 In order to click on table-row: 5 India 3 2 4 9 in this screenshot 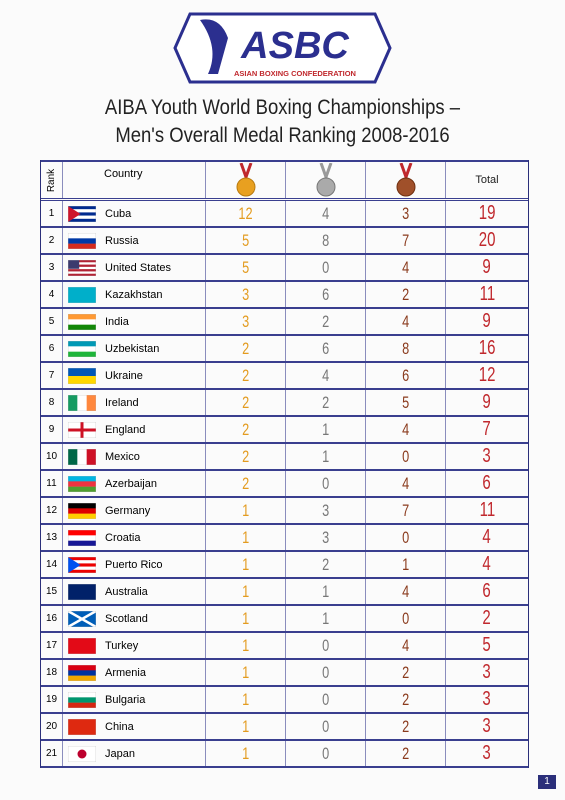, I will do `click(284, 322)`.